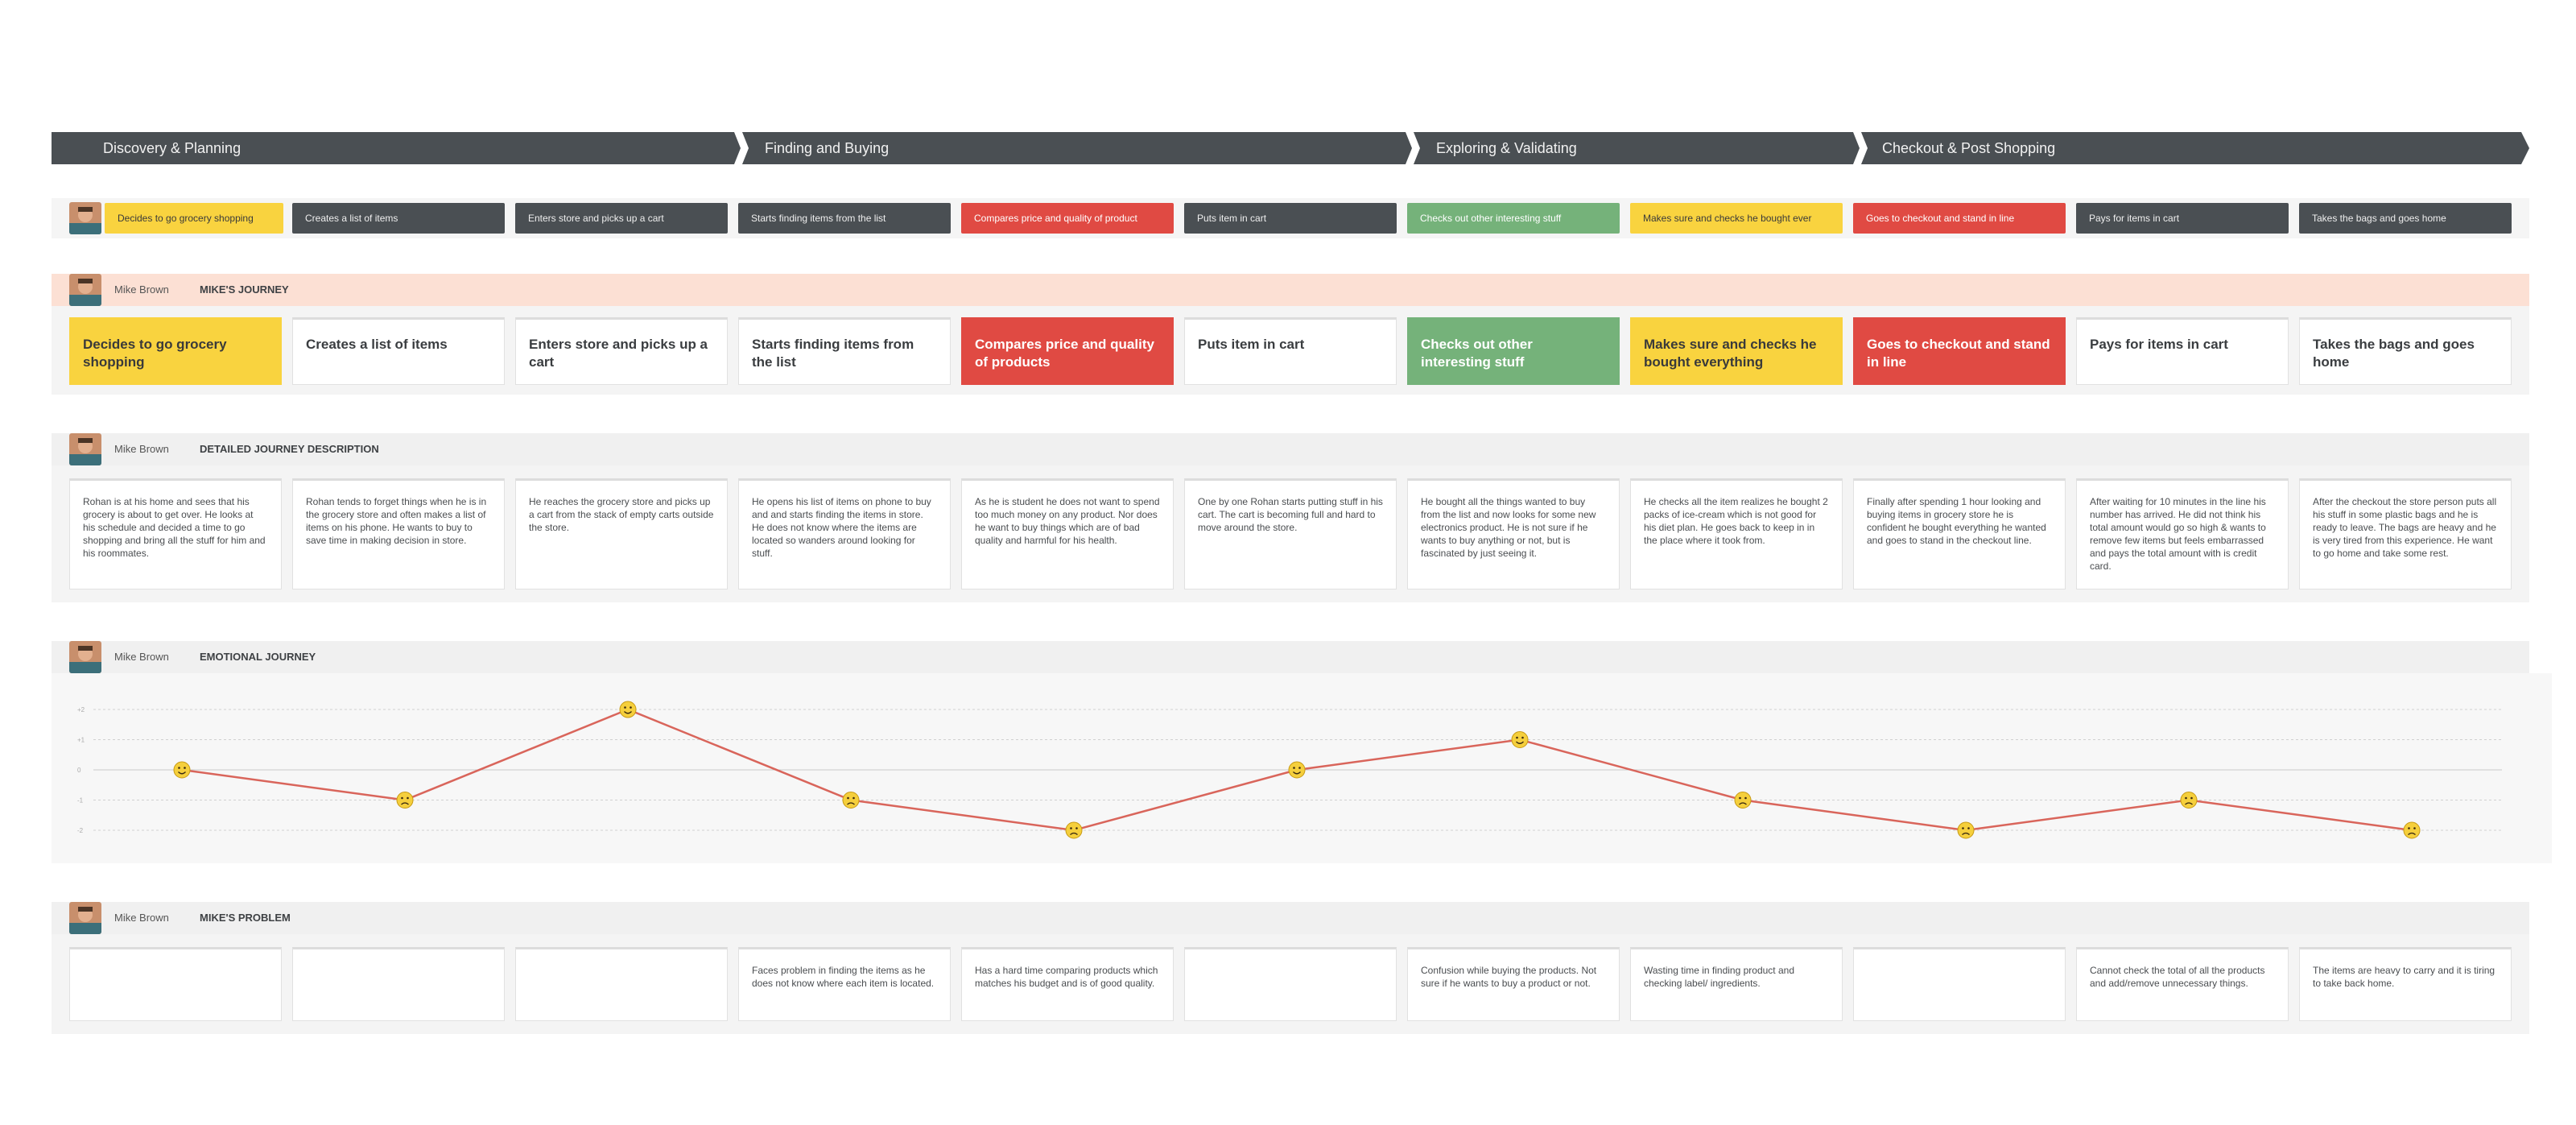 The width and height of the screenshot is (2576, 1125). What do you see at coordinates (80, 801) in the screenshot?
I see `y-tick-label: -1` at bounding box center [80, 801].